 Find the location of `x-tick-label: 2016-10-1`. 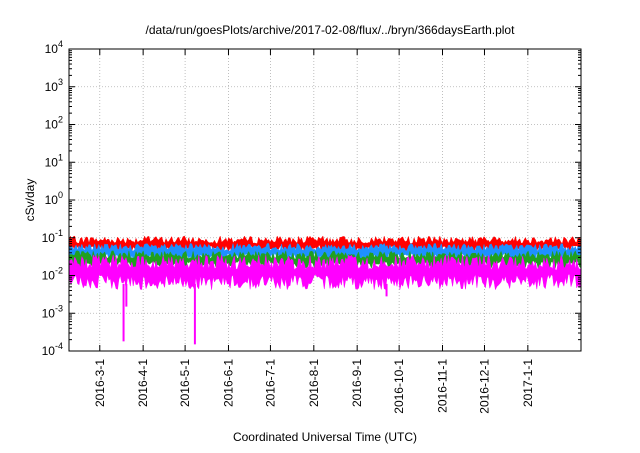

x-tick-label: 2016-10-1 is located at coordinates (399, 386).